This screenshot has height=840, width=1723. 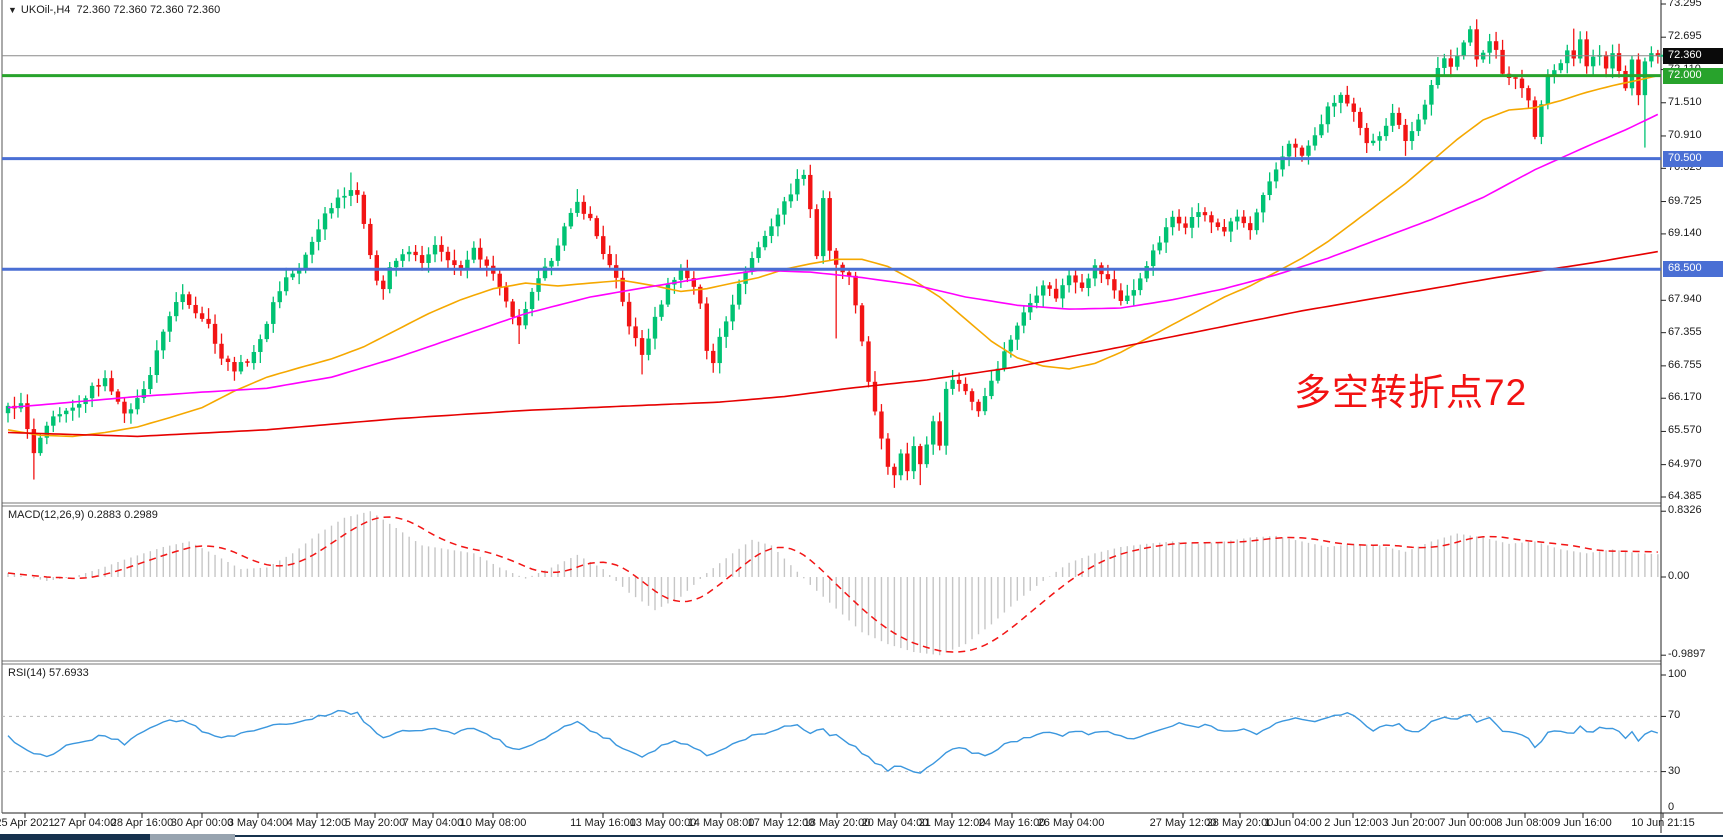 I want to click on rsi-tick-label: 70, so click(x=1674, y=715).